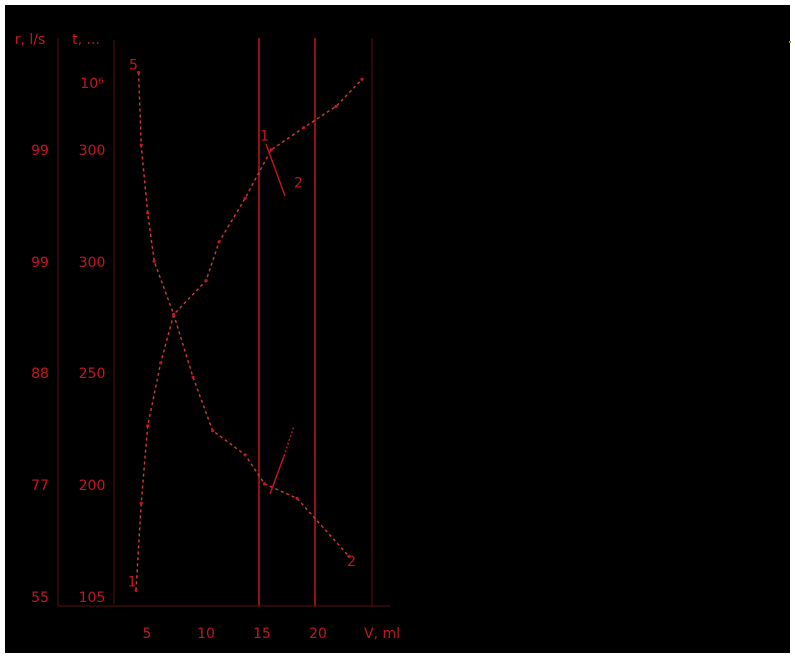  Describe the element at coordinates (92, 84) in the screenshot. I see `y-scale-2-tick-label: 10⁶` at that location.